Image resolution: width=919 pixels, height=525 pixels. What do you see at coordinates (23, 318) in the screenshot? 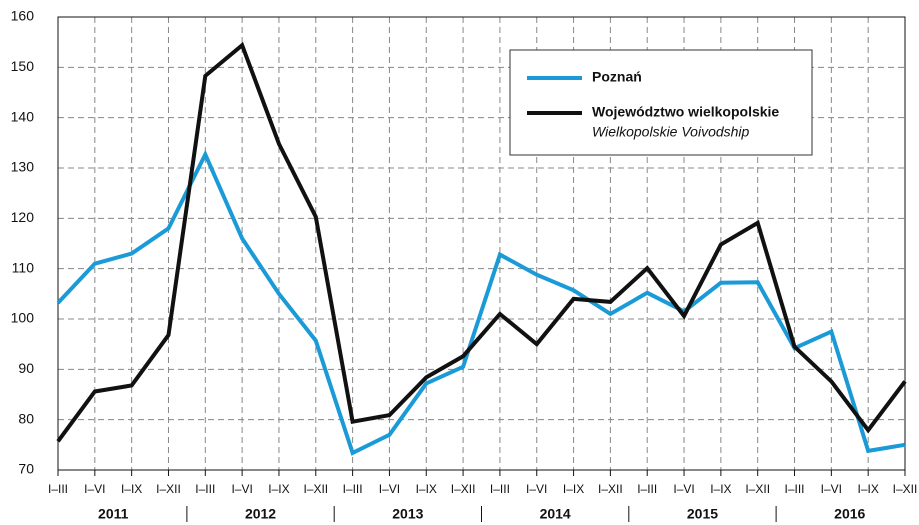
I see `y-tick-label: 100` at bounding box center [23, 318].